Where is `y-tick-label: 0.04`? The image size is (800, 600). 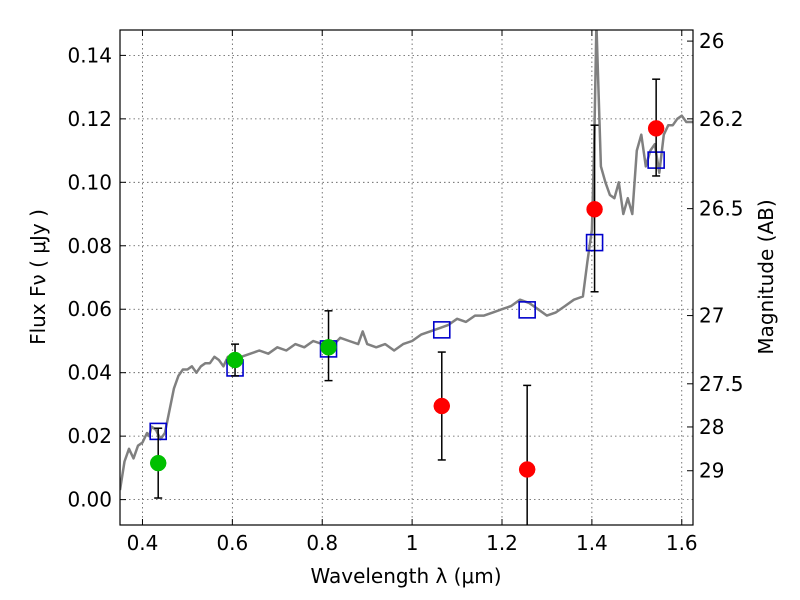
y-tick-label: 0.04 is located at coordinates (89, 373).